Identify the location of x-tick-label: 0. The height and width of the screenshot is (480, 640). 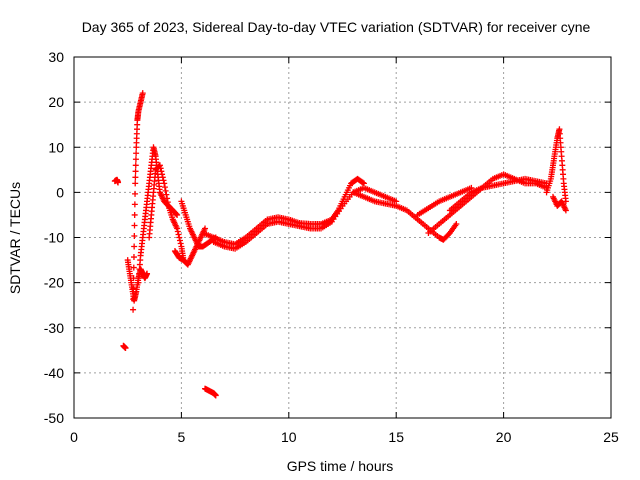
(74, 437).